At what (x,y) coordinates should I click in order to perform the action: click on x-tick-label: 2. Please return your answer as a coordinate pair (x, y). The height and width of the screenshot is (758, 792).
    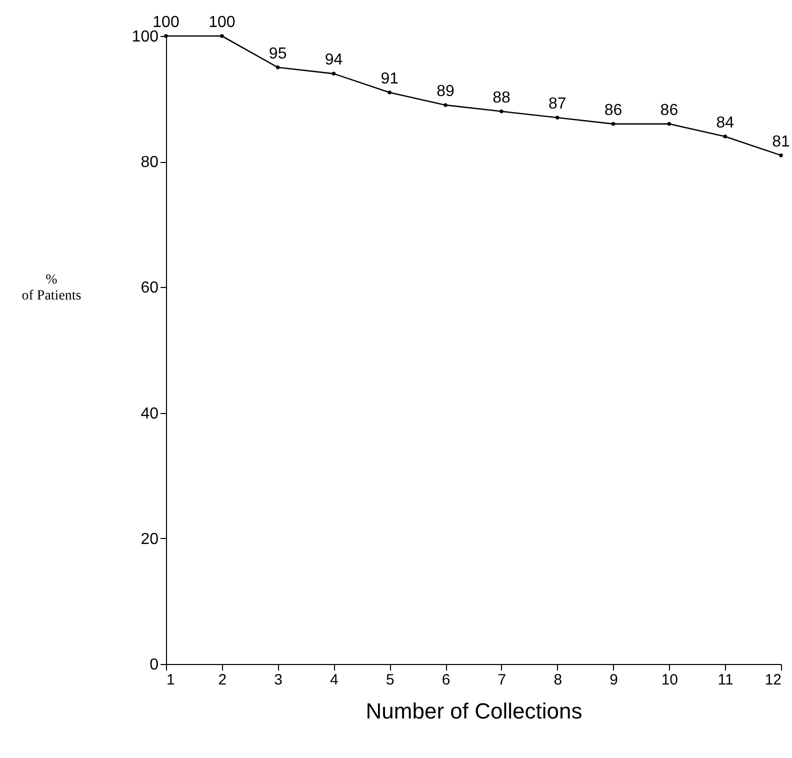
    Looking at the image, I should click on (222, 680).